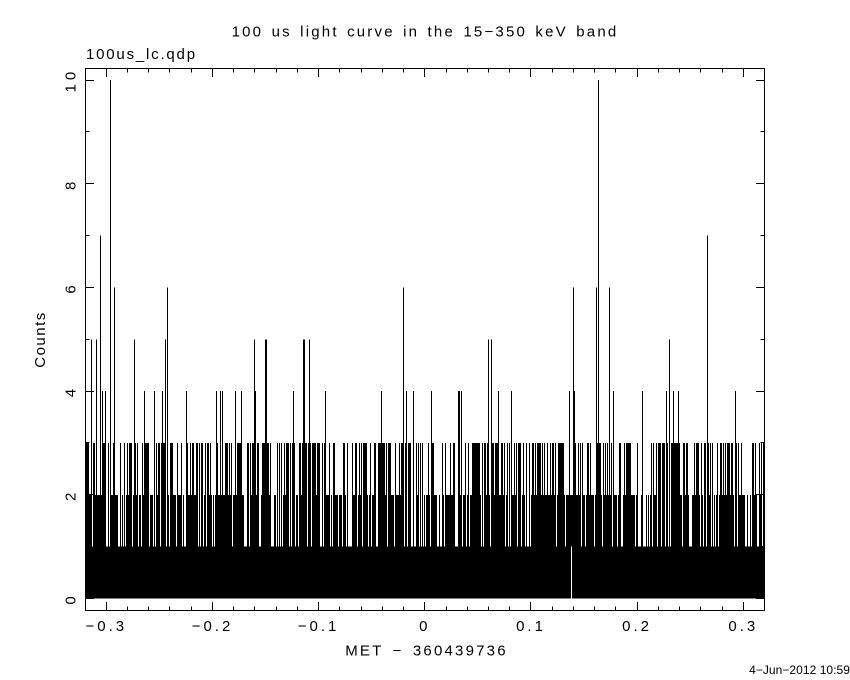  What do you see at coordinates (71, 184) in the screenshot?
I see `svg-text: 8` at bounding box center [71, 184].